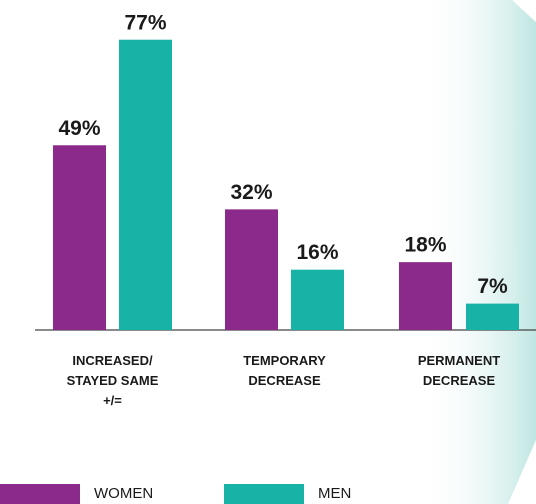 The height and width of the screenshot is (504, 536). Describe the element at coordinates (284, 370) in the screenshot. I see `category-label: TEMPORARY DECREASE` at that location.